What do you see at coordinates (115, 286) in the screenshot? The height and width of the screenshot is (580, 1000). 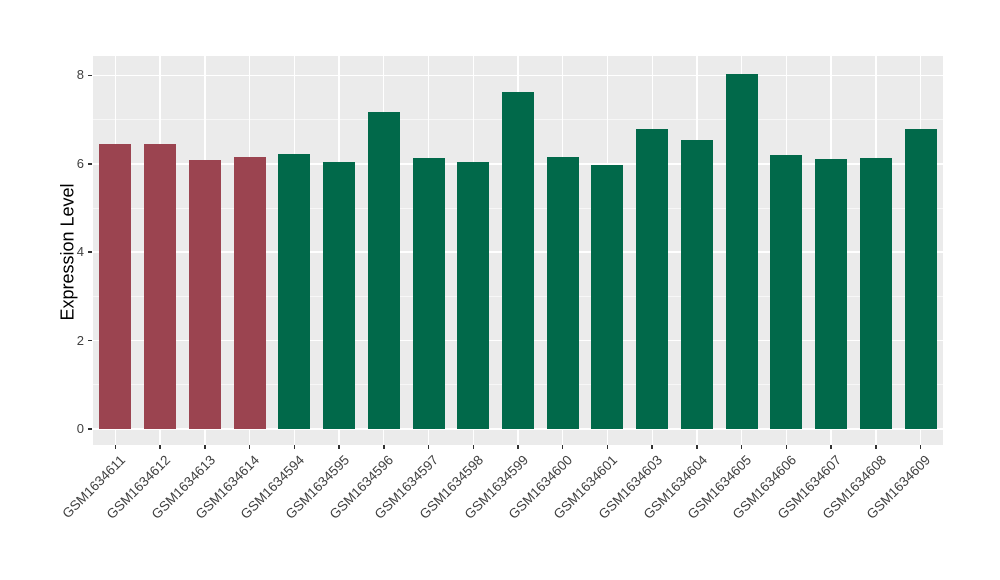 I see `bar-GSM1634611` at bounding box center [115, 286].